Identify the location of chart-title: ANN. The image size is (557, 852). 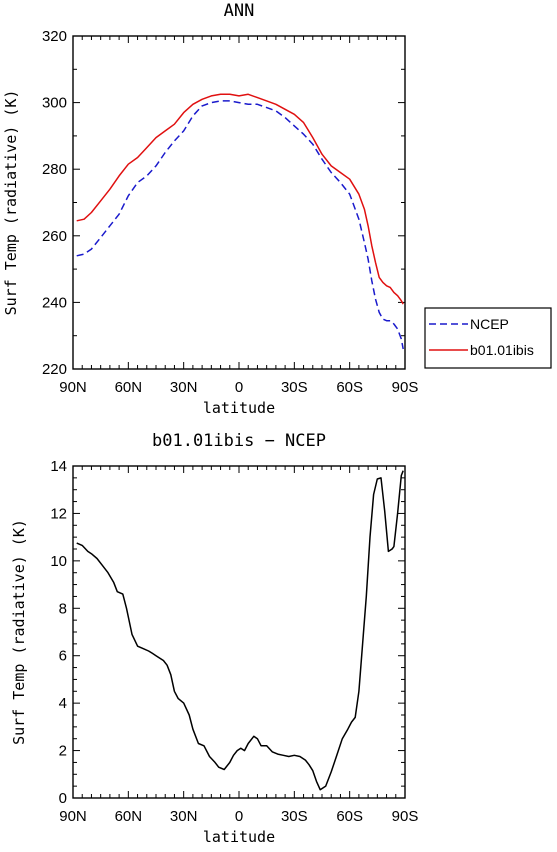
(239, 11).